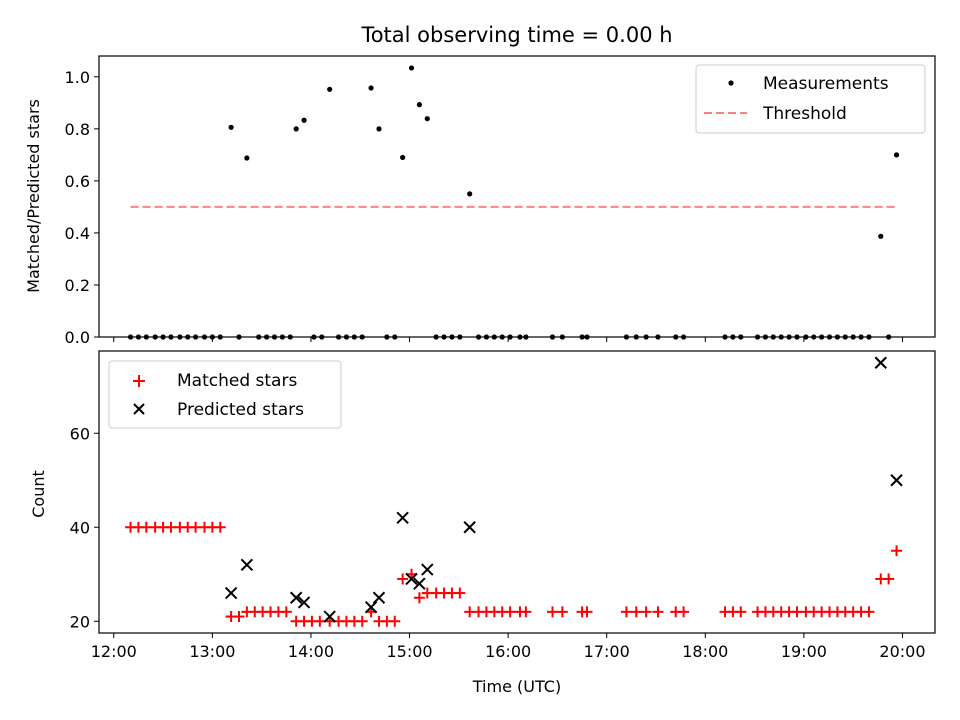 The height and width of the screenshot is (720, 960). I want to click on x-tick-label: 15:00, so click(409, 651).